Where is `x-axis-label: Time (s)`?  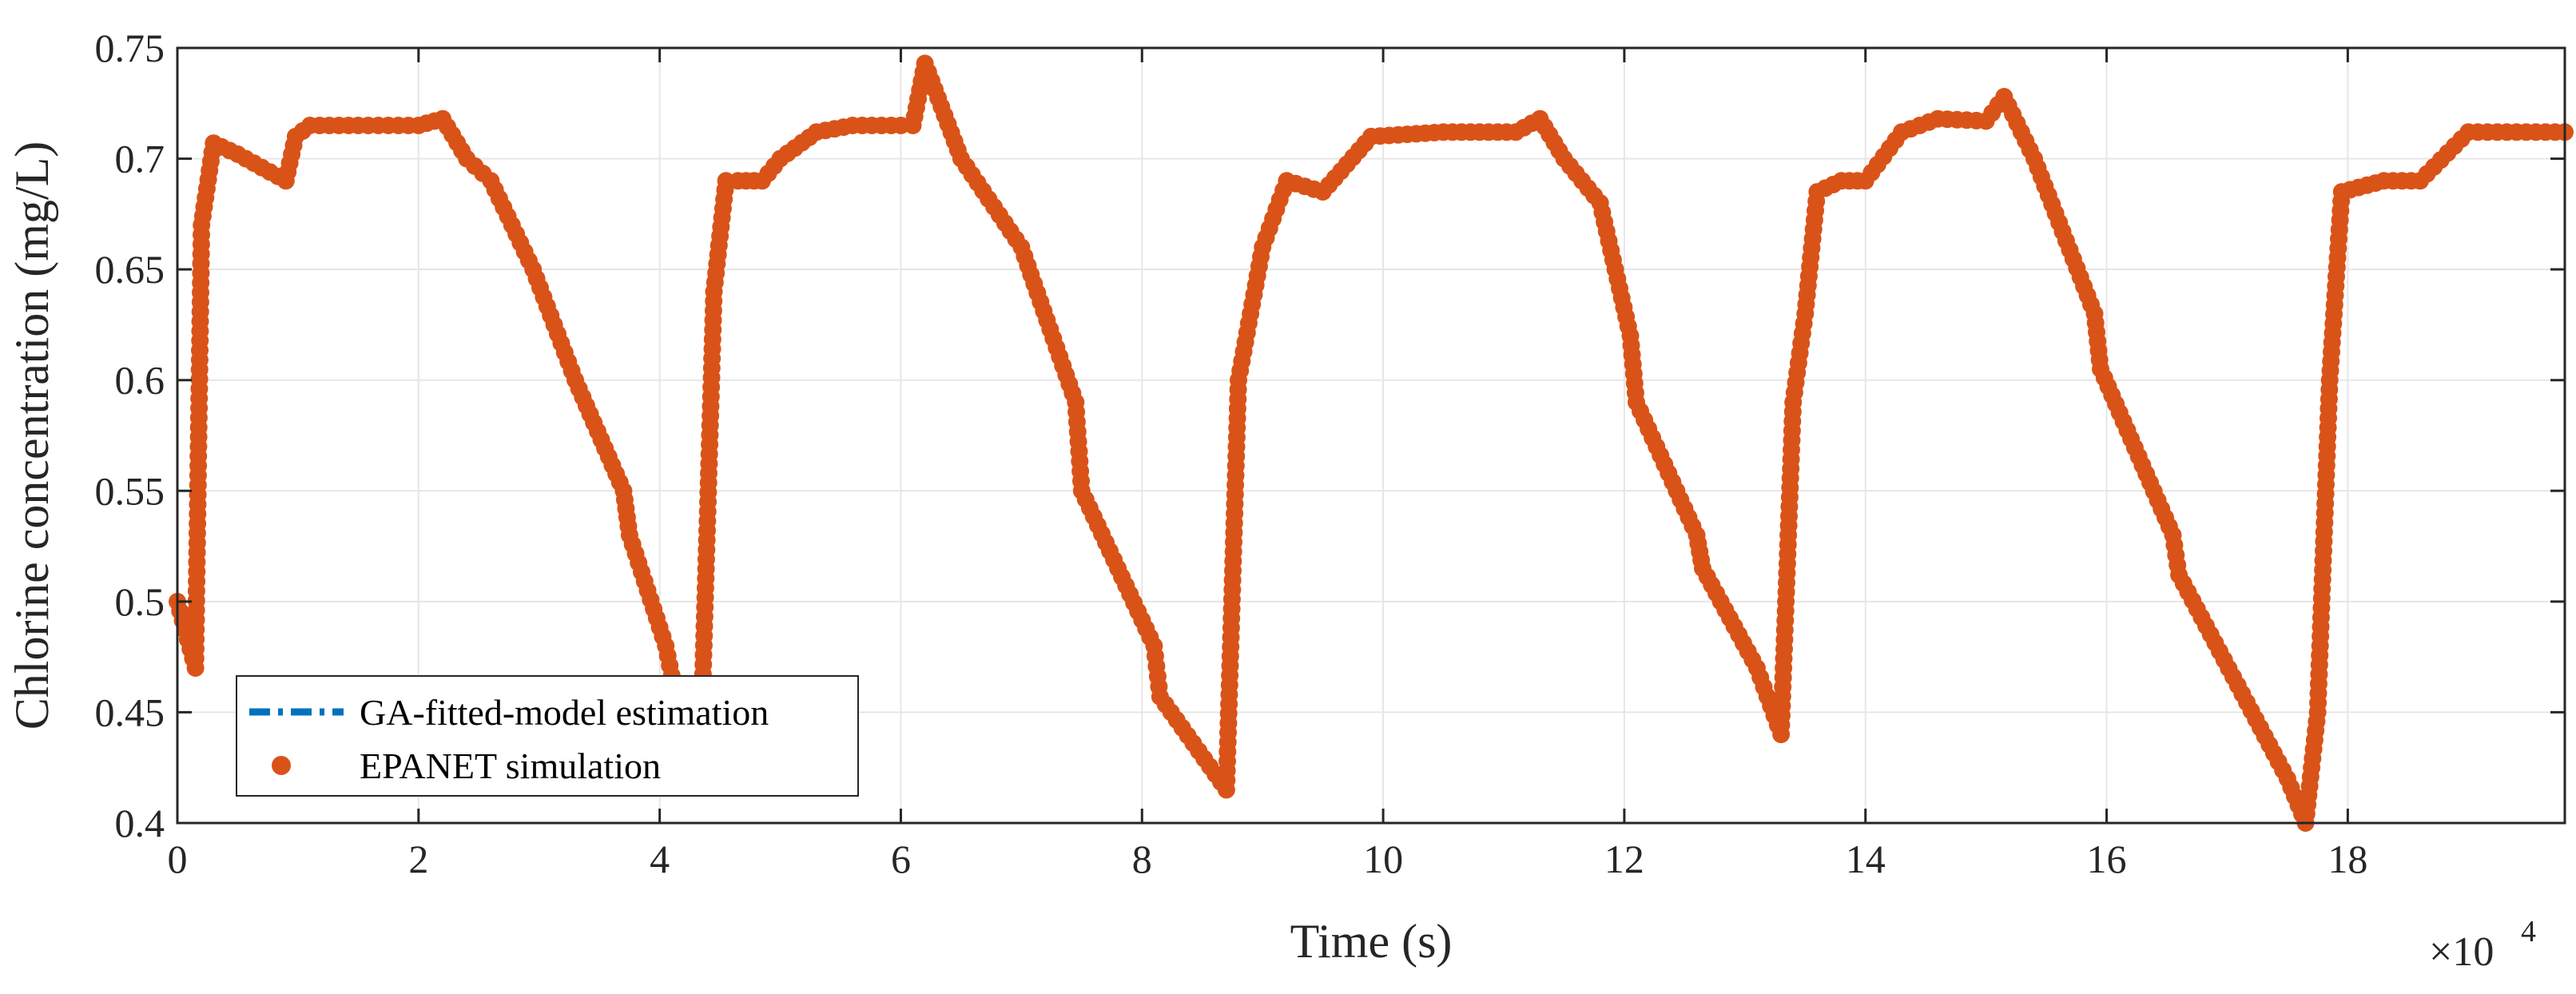
x-axis-label: Time (s) is located at coordinates (1371, 941).